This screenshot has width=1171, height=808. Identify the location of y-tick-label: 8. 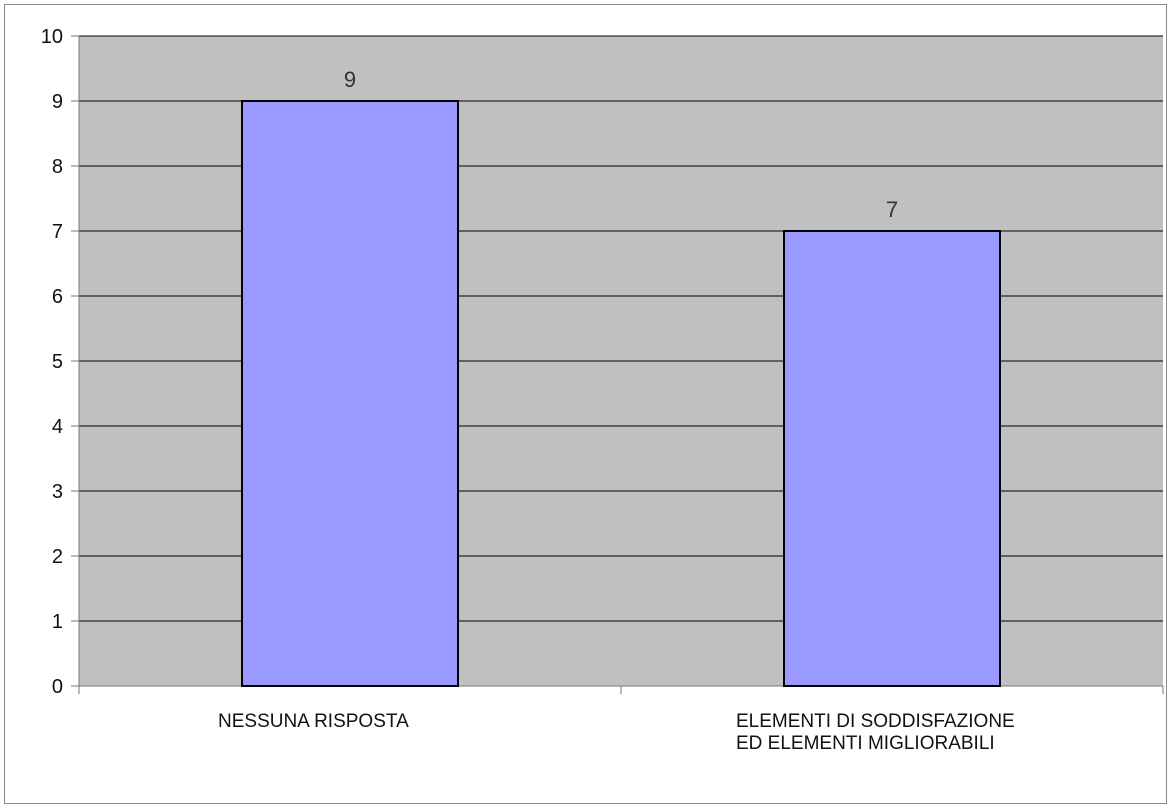
(57, 167).